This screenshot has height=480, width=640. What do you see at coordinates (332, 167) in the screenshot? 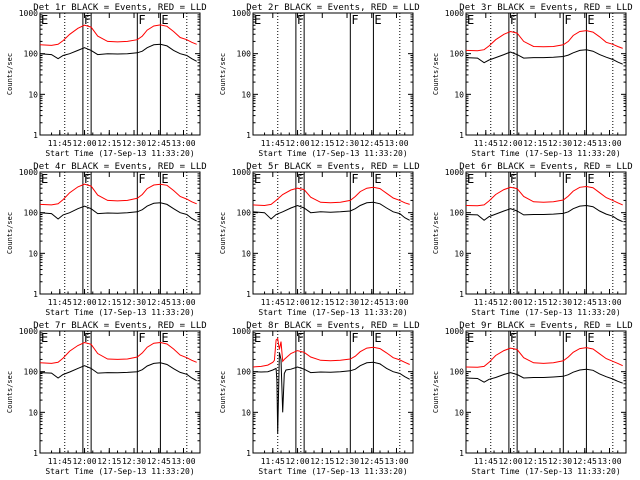
I see `chart-title: Det 5r BLACK = Events, RED = LLD` at bounding box center [332, 167].